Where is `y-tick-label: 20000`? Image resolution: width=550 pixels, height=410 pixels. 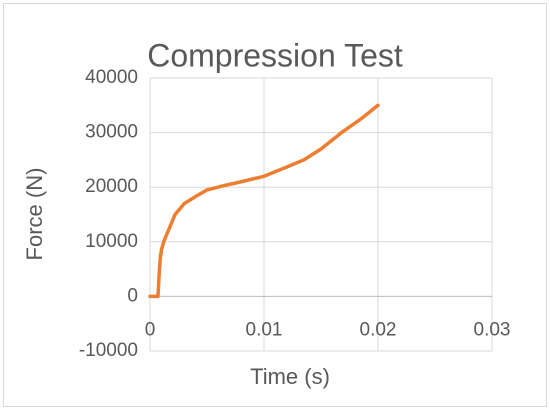 y-tick-label: 20000 is located at coordinates (111, 186).